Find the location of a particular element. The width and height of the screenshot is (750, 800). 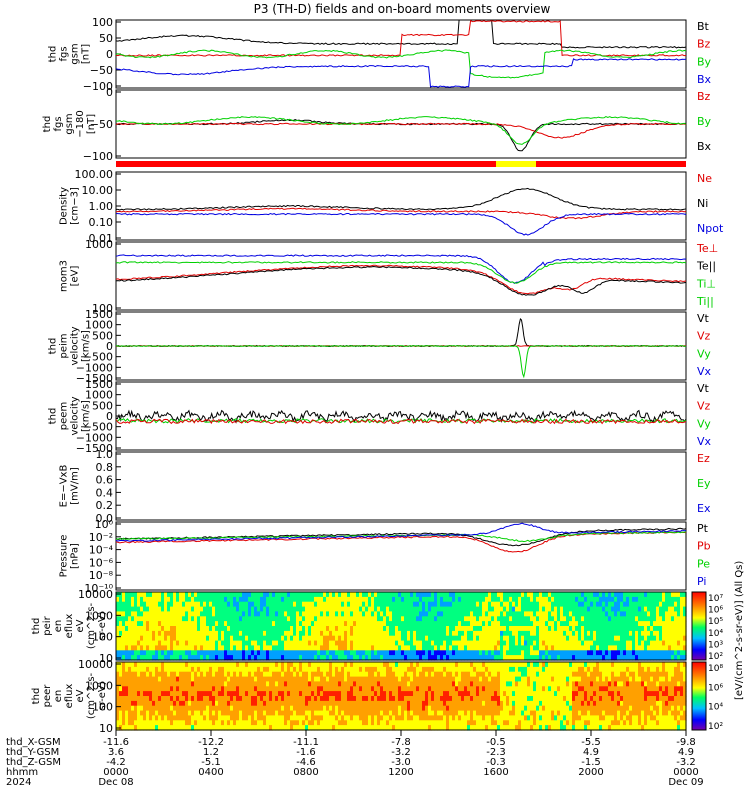

legend-Ez: Ez is located at coordinates (703, 458).